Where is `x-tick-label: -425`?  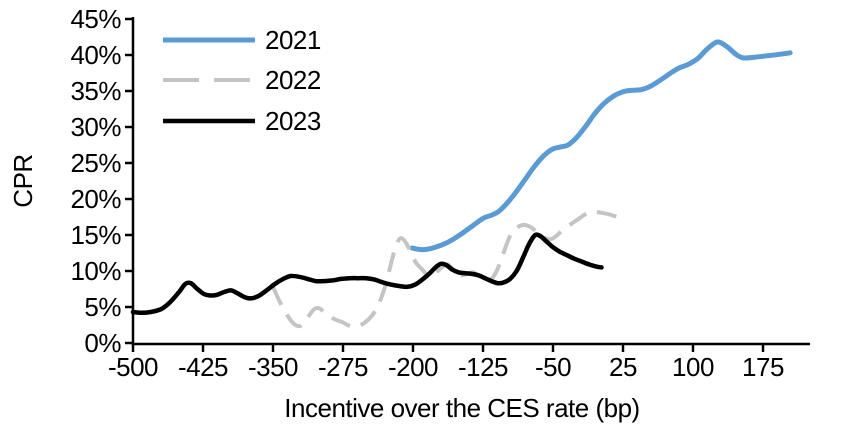 x-tick-label: -425 is located at coordinates (203, 367).